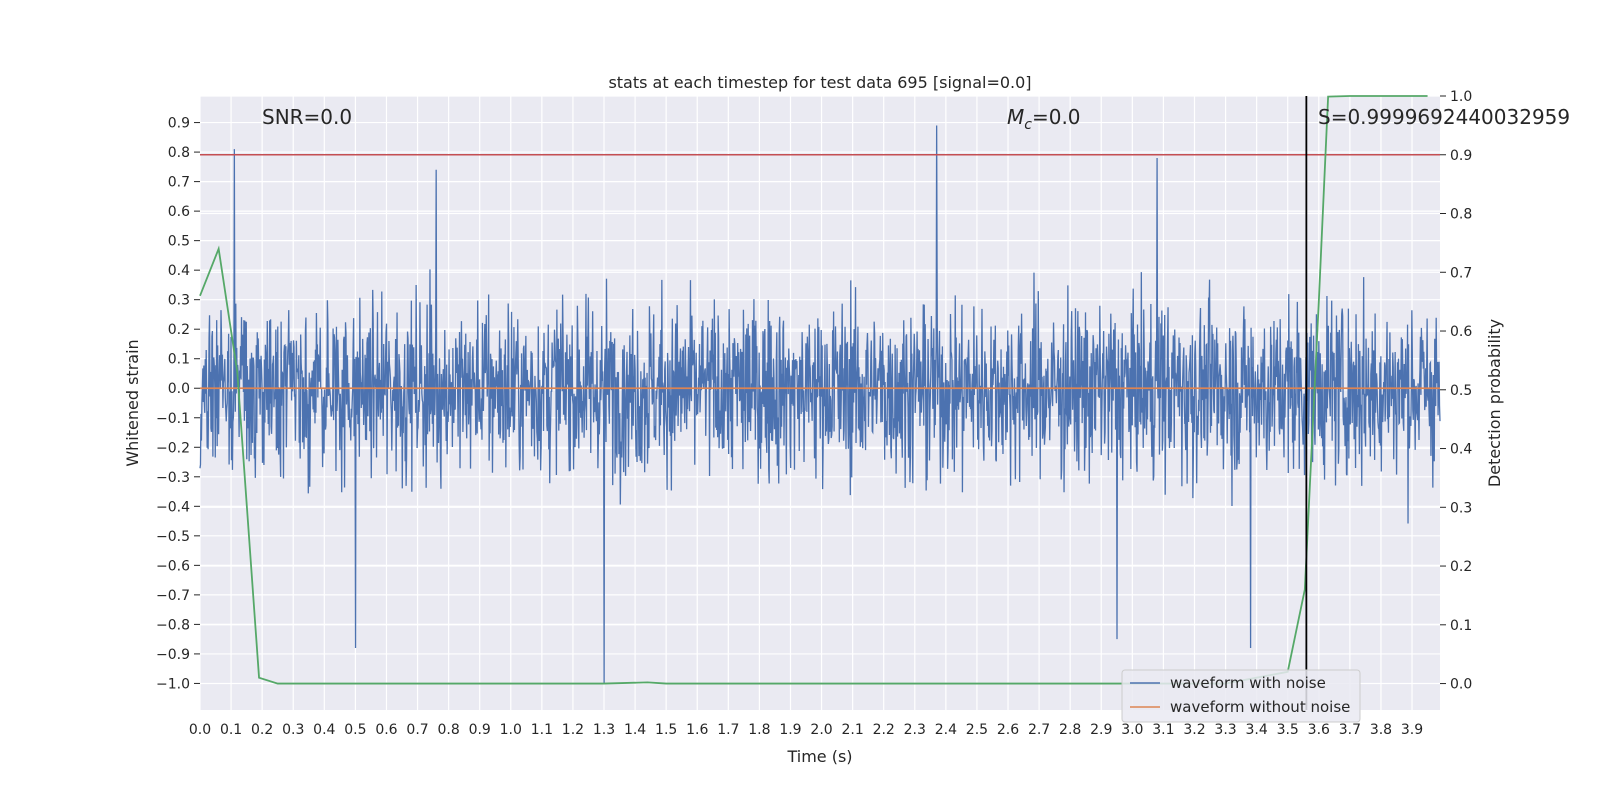  I want to click on x-tick-label: 0.9, so click(480, 730).